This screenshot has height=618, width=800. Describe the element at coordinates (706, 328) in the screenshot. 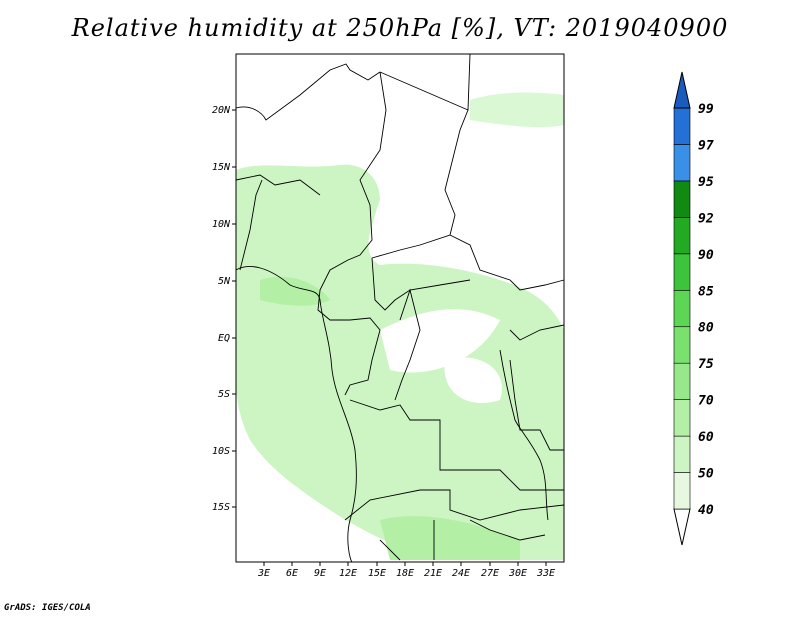

I see `colorbar-label: 80` at that location.